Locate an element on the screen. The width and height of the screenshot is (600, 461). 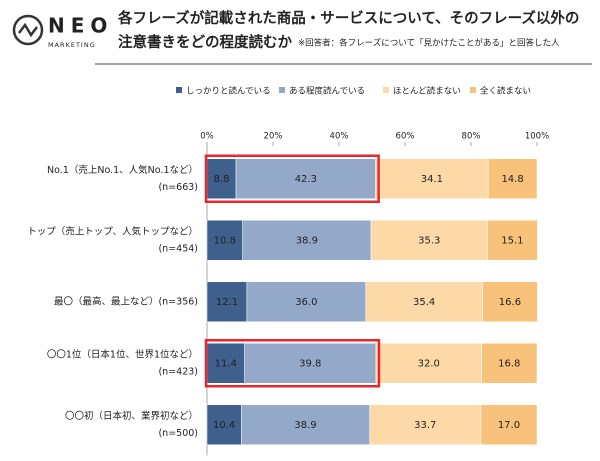
value-label: 10.4 is located at coordinates (224, 425).